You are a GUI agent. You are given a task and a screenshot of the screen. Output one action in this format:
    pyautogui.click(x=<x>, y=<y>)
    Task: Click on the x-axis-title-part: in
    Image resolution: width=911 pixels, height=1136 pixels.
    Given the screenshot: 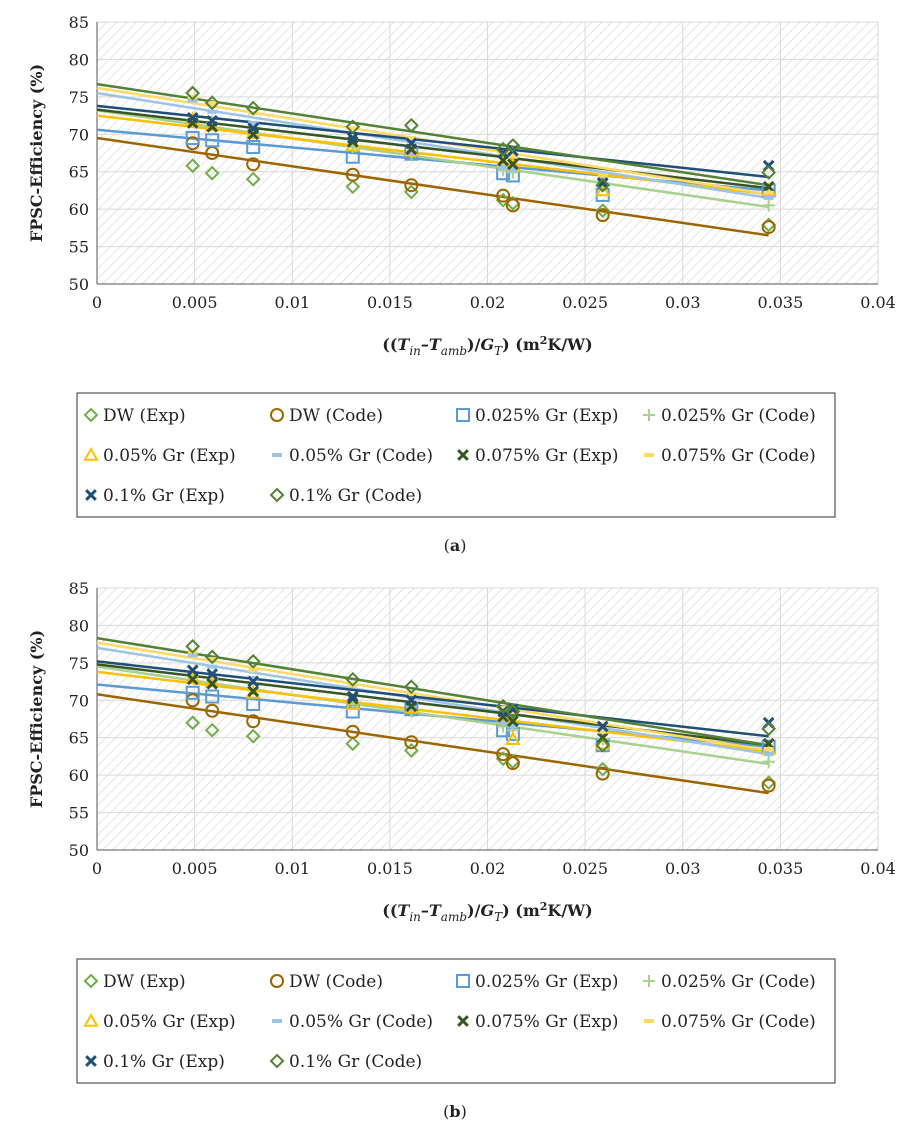 What is the action you would take?
    pyautogui.click(x=415, y=351)
    